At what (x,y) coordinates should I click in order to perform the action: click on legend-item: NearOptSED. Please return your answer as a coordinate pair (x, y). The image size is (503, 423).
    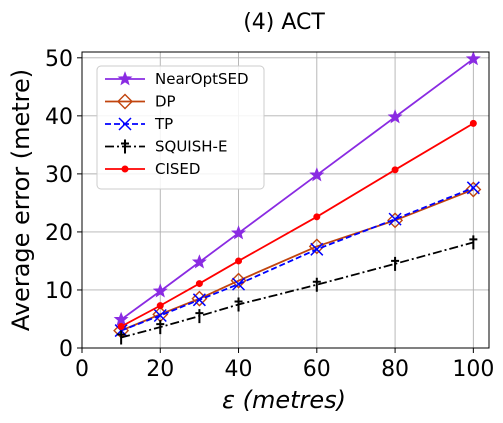
    Looking at the image, I should click on (177, 79).